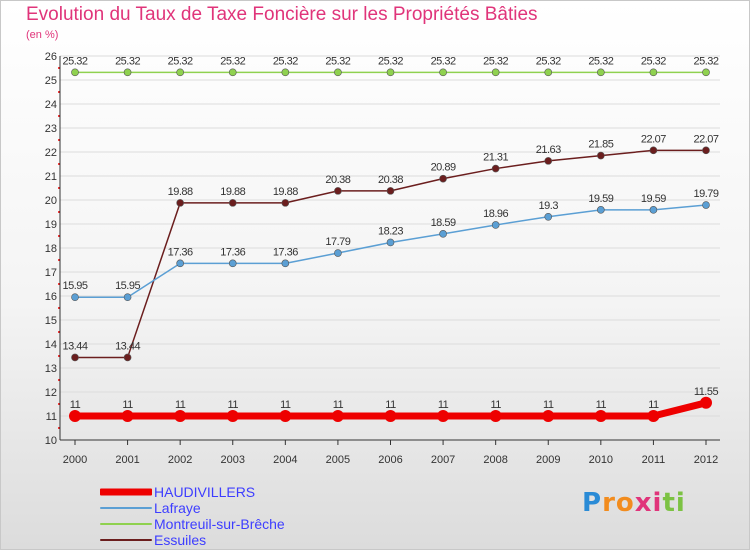 Image resolution: width=750 pixels, height=550 pixels. I want to click on data-label-lafraye: 17.36, so click(180, 252).